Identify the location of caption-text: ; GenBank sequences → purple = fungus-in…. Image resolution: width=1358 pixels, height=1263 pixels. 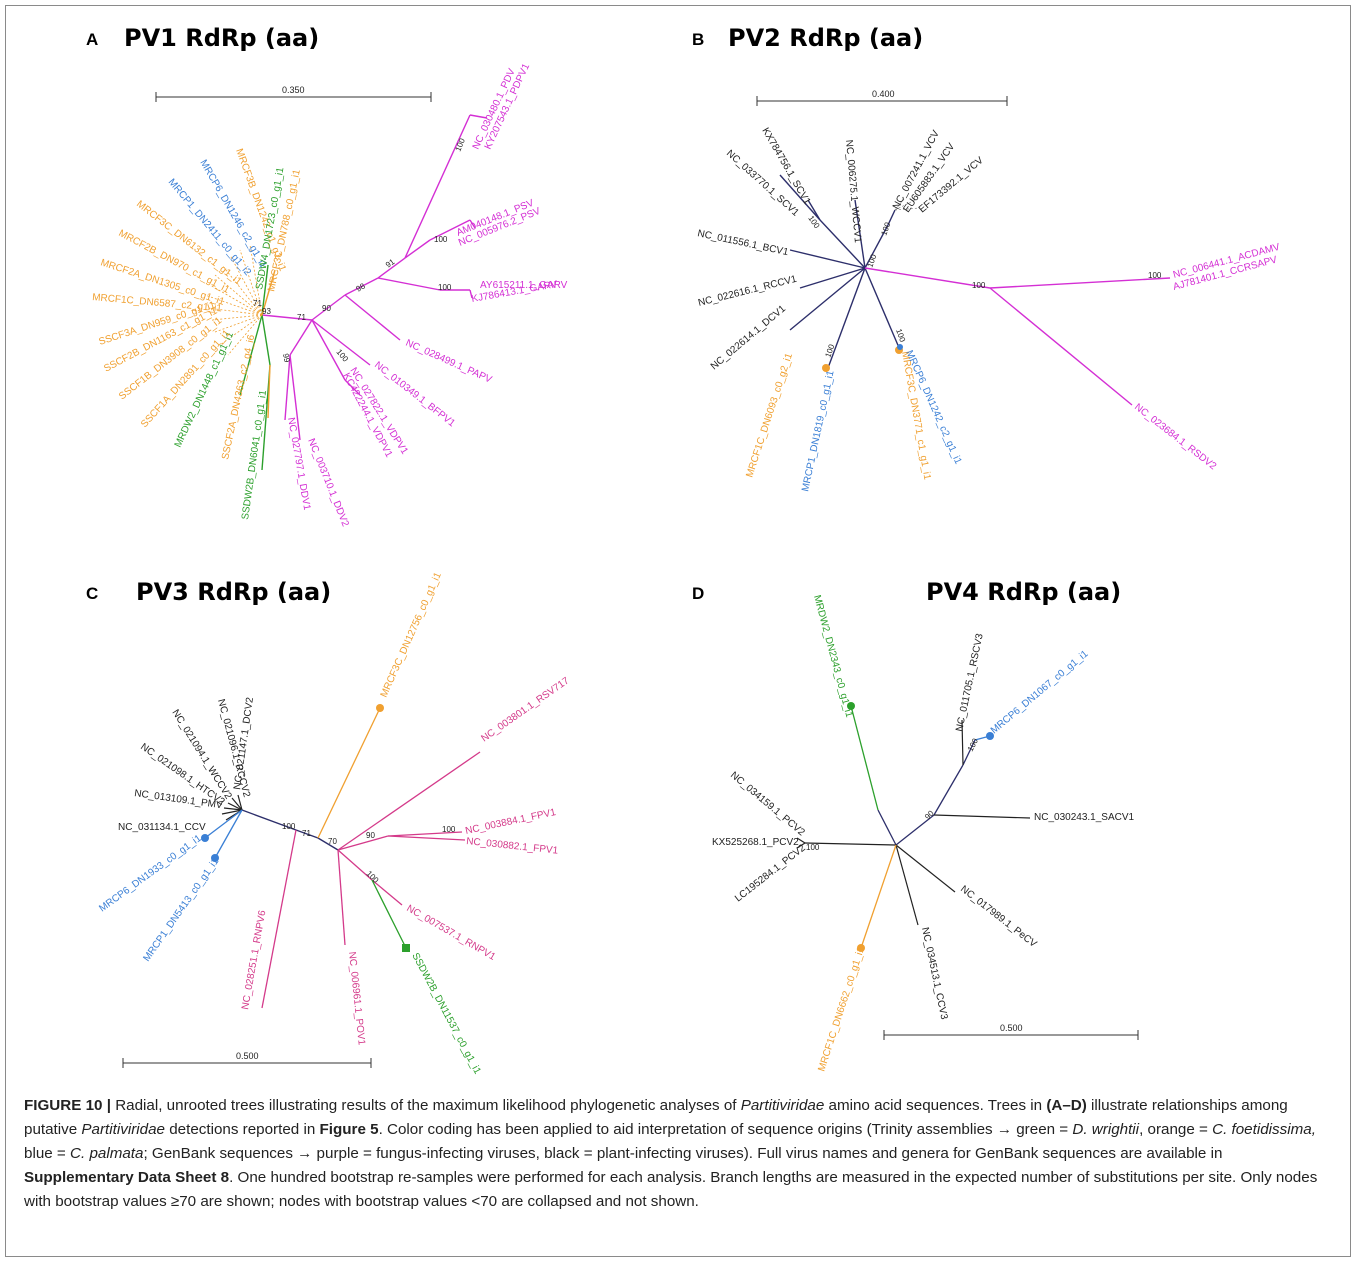
(683, 1153).